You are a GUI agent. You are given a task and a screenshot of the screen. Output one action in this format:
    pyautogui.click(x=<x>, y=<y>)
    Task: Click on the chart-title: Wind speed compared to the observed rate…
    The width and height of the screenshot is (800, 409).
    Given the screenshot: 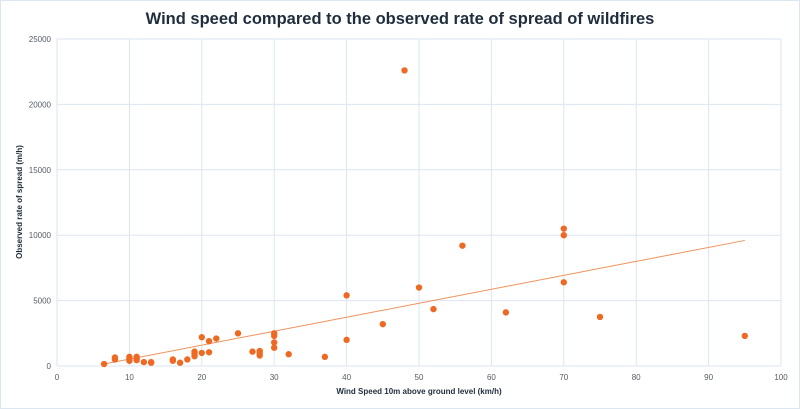 What is the action you would take?
    pyautogui.click(x=400, y=19)
    